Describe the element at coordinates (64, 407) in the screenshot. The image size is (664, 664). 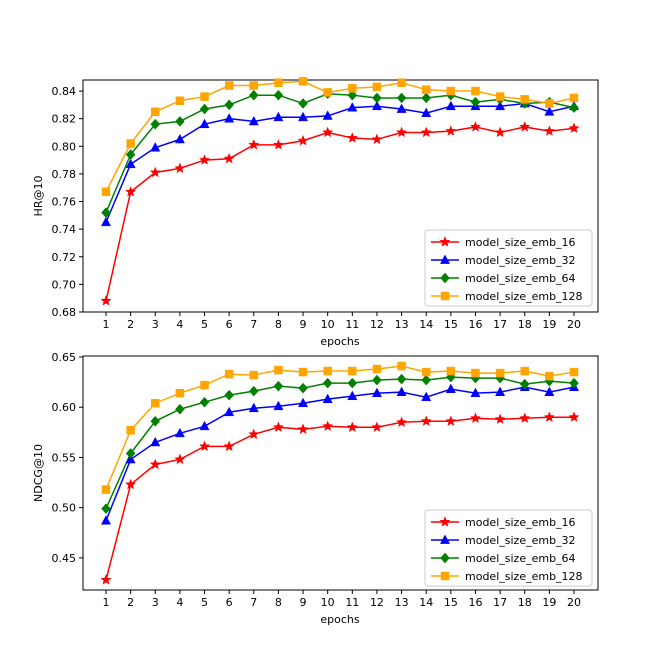
I see `ndcg-y-tick-label: 0.60` at that location.